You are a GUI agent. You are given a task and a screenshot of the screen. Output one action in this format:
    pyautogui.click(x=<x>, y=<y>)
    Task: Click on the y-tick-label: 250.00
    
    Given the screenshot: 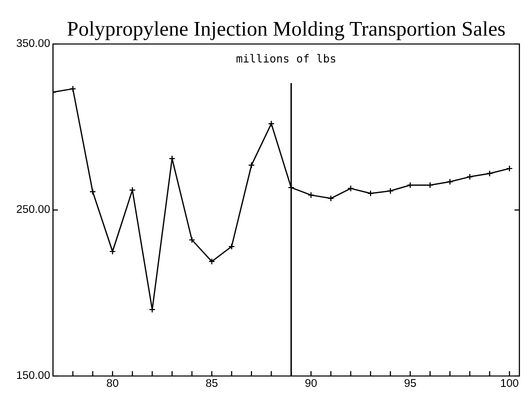 What is the action you would take?
    pyautogui.click(x=33, y=209)
    